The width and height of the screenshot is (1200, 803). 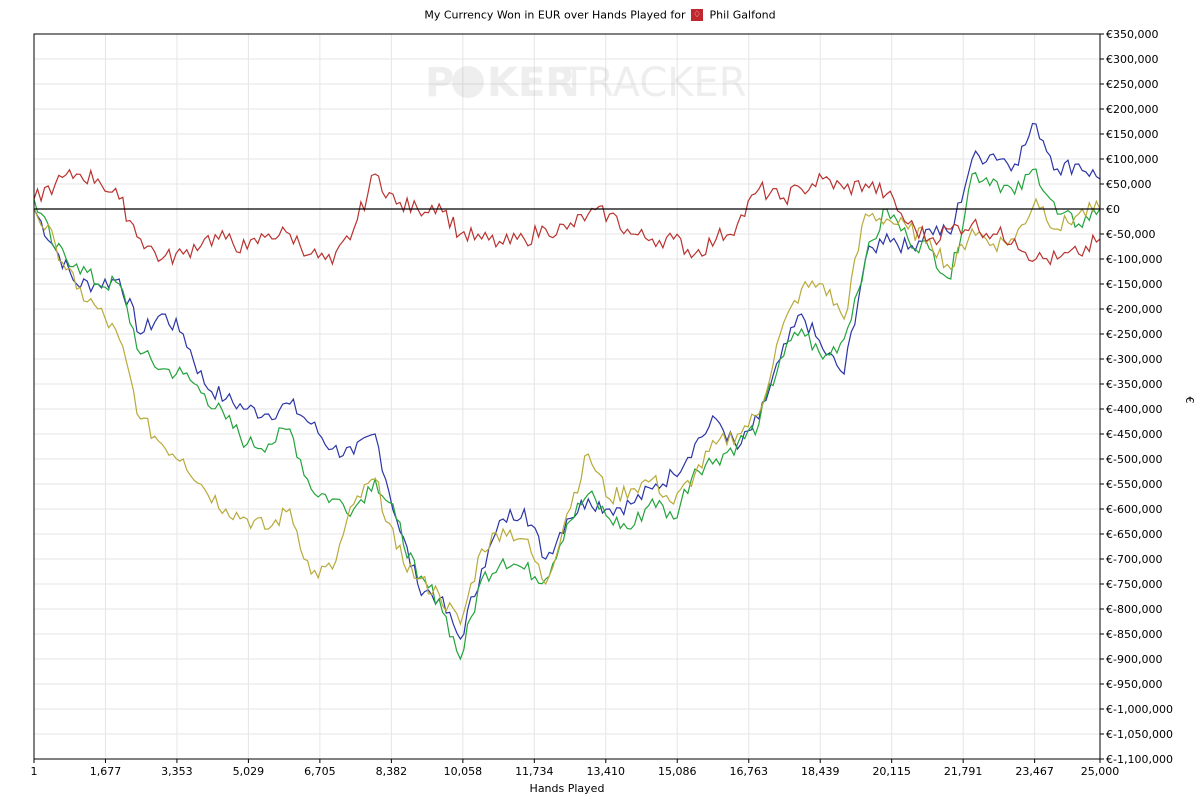 I want to click on y-tick-label: €-850,000, so click(x=1134, y=634).